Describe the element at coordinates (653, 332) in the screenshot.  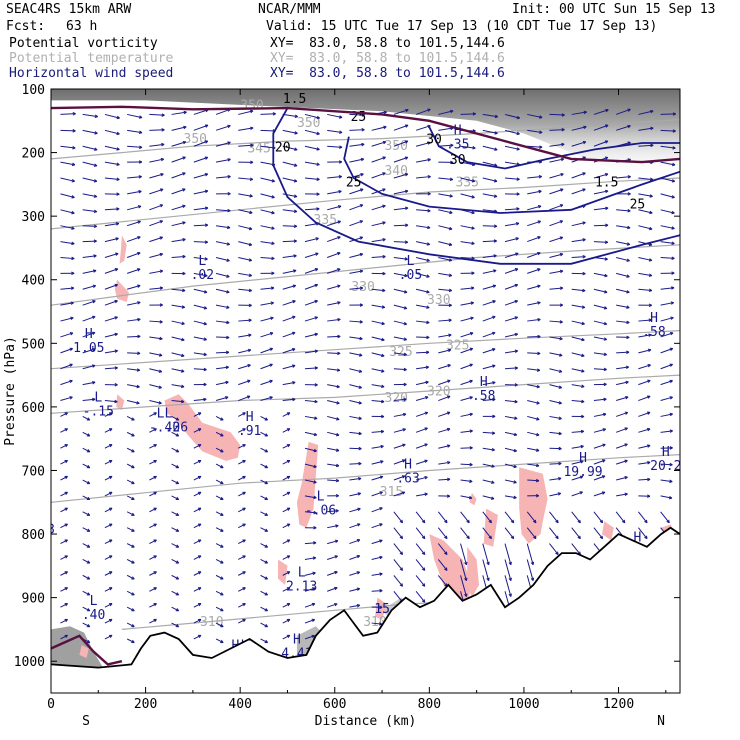
I see `extremum-value: .58` at that location.